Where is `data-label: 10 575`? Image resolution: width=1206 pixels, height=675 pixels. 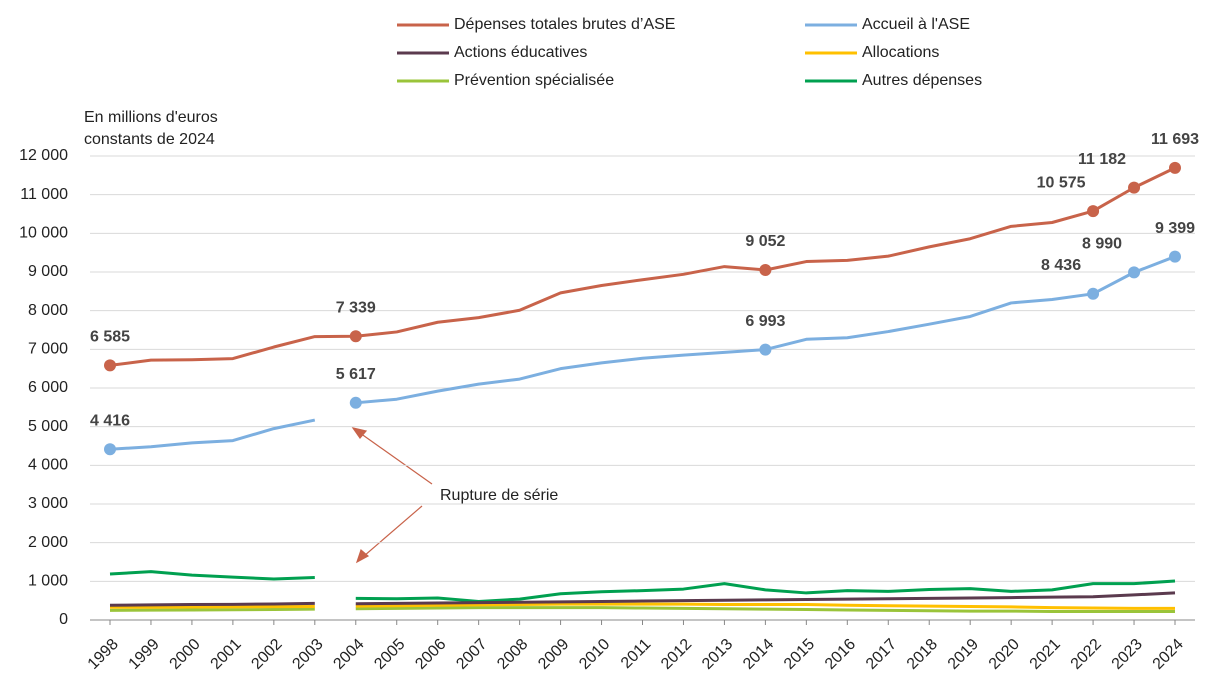
data-label: 10 575 is located at coordinates (1061, 182).